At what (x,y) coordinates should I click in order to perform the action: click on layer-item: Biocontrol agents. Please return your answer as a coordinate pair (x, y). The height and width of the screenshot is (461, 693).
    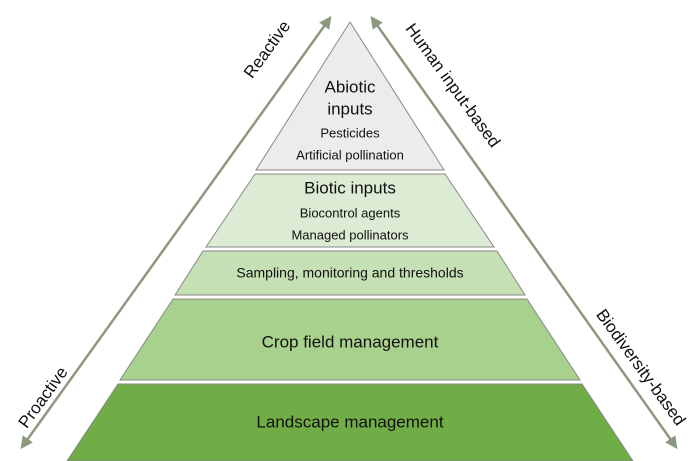
    Looking at the image, I should click on (350, 212).